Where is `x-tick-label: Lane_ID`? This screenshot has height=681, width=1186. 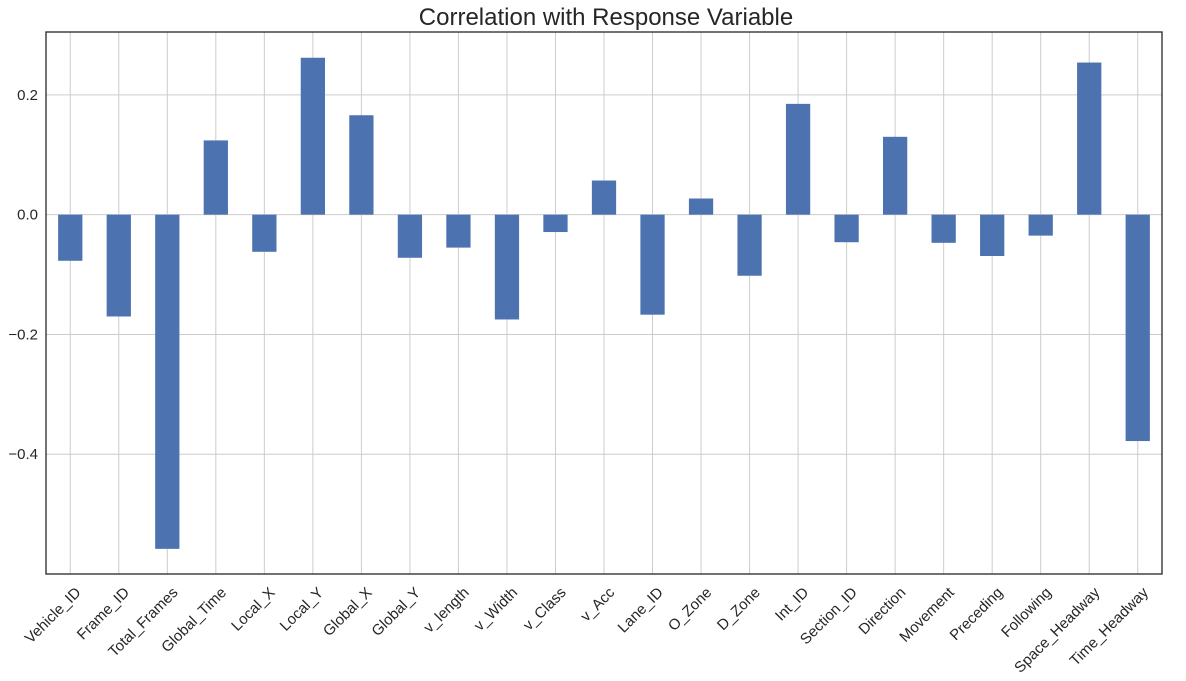
x-tick-label: Lane_ID is located at coordinates (641, 610).